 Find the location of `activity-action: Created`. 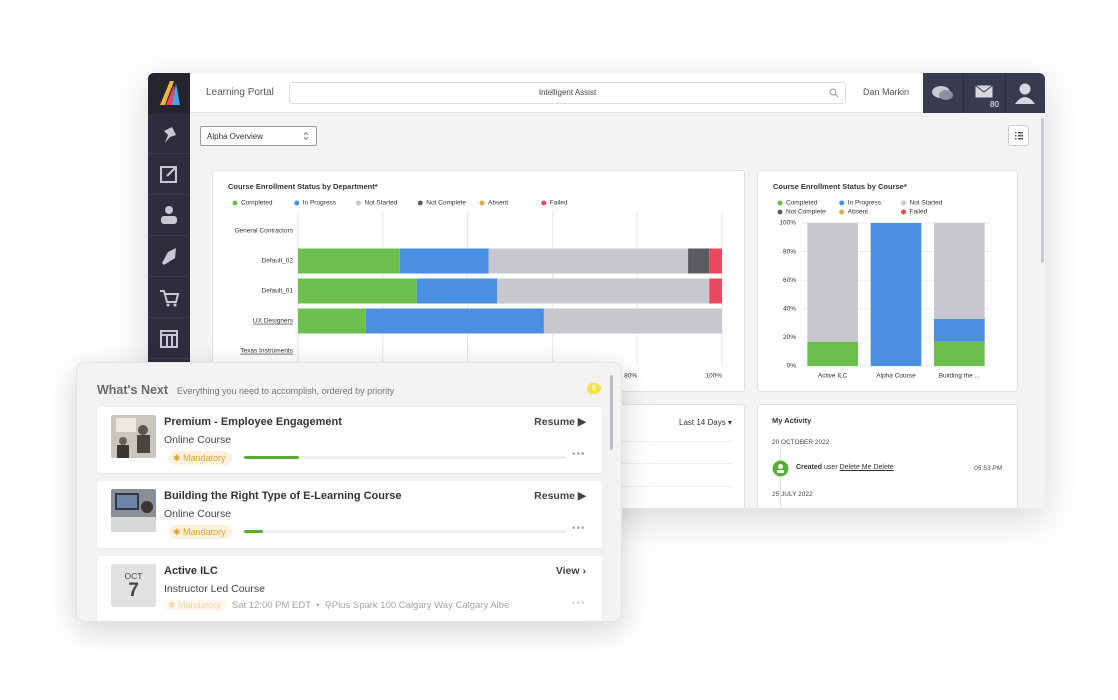

activity-action: Created is located at coordinates (809, 467).